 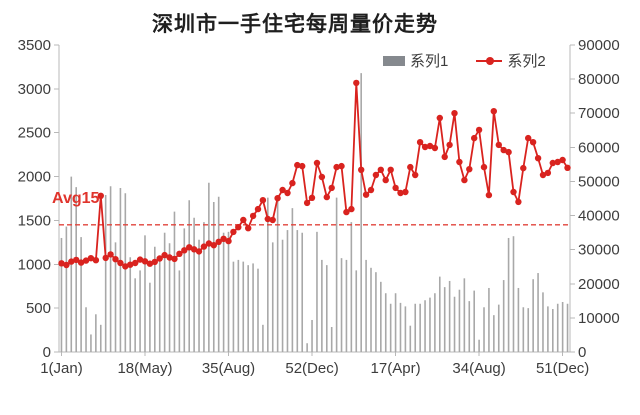 What do you see at coordinates (599, 113) in the screenshot?
I see `y-right-tick-label: 70000` at bounding box center [599, 113].